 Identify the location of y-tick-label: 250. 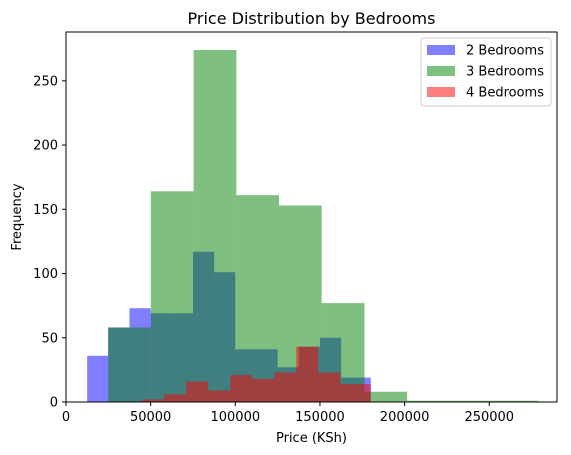
(45, 81).